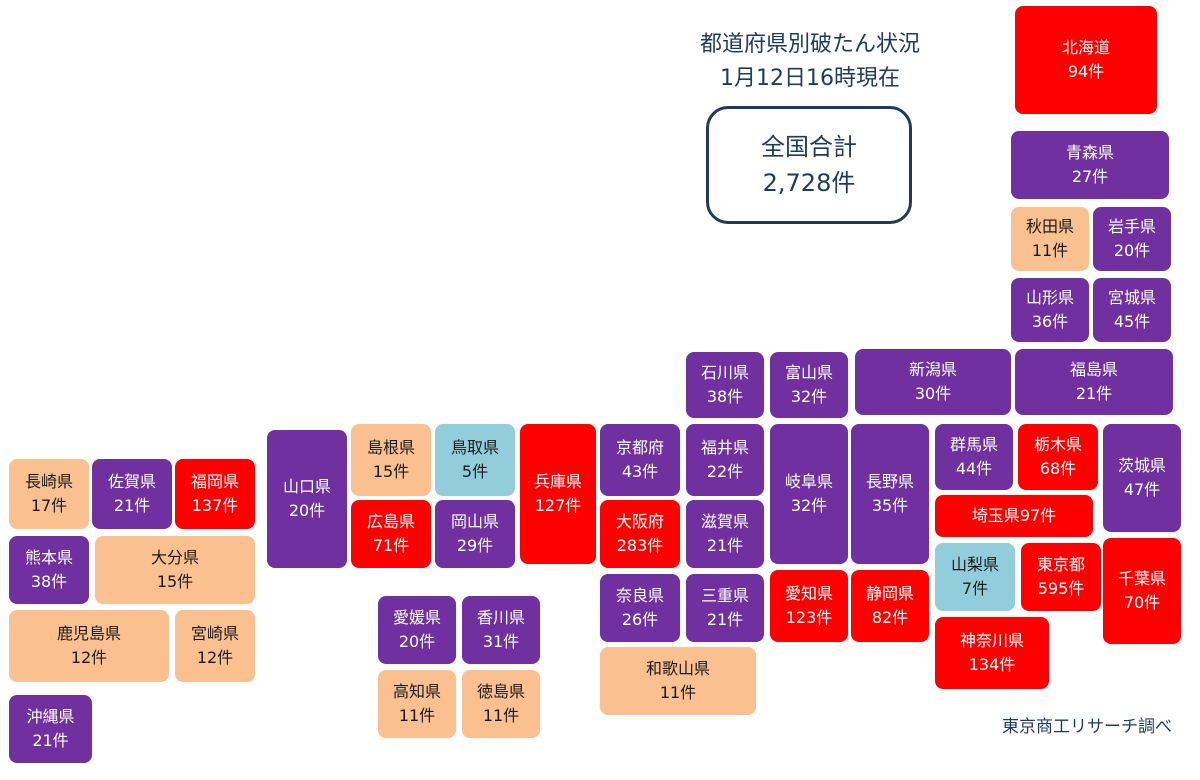 Image resolution: width=1200 pixels, height=780 pixels. Describe the element at coordinates (724, 447) in the screenshot. I see `prefecture-name: 福井県` at that location.